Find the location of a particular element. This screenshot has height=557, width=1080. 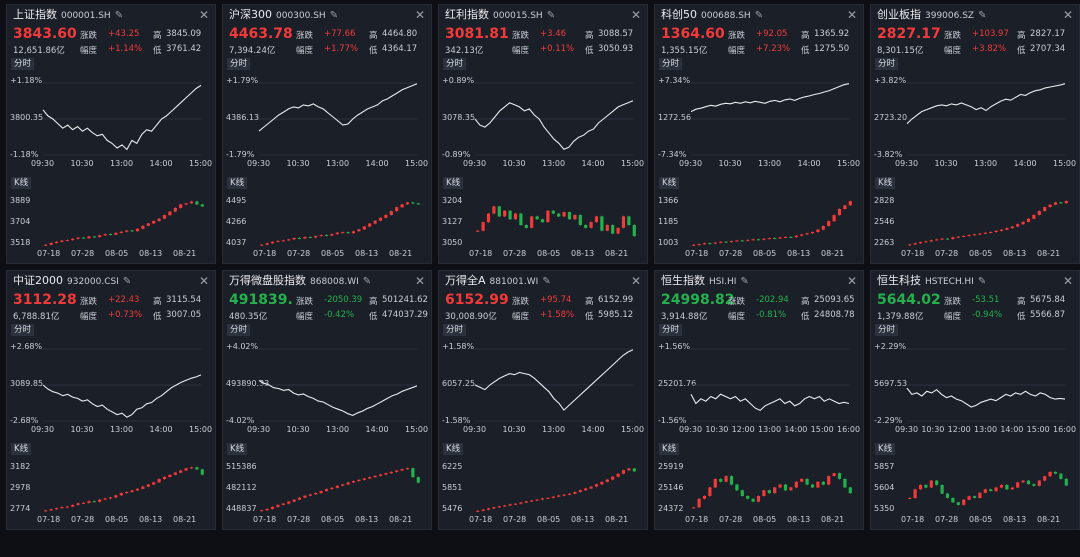

date-tick: 07-18 is located at coordinates (481, 253).